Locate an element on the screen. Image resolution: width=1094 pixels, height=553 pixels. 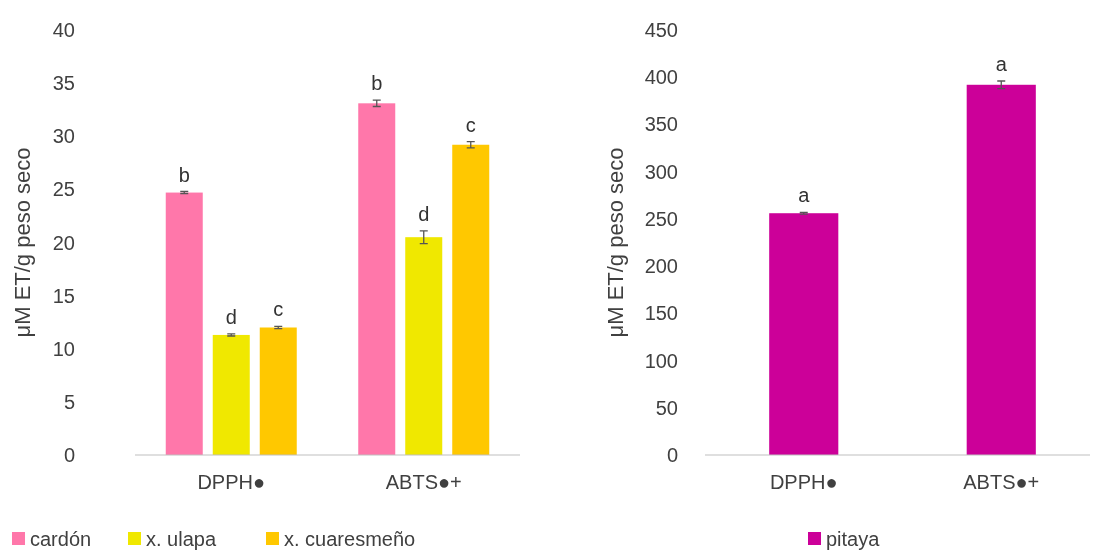
legend-label: x. cuaresmeño is located at coordinates (350, 539).